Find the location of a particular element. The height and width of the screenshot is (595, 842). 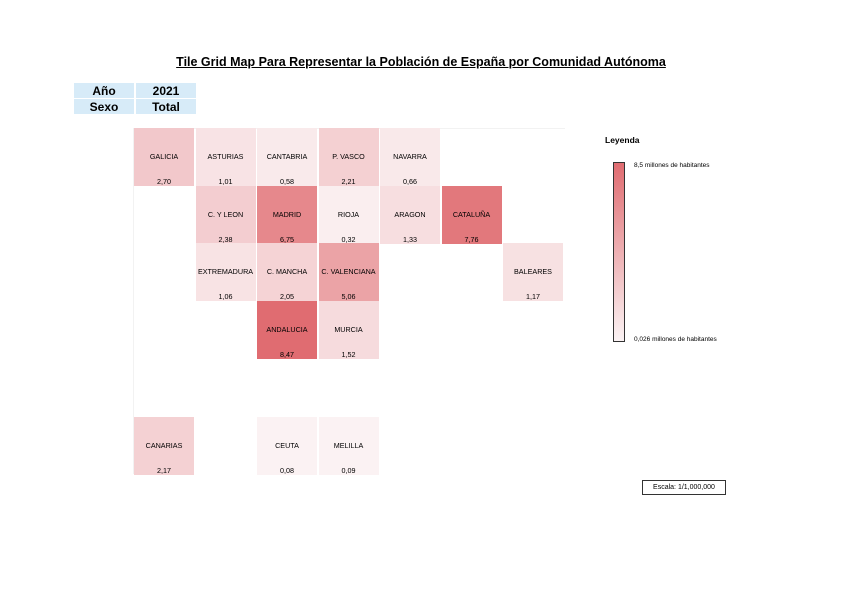

filter-row-year: Año 2021 is located at coordinates (135, 90).